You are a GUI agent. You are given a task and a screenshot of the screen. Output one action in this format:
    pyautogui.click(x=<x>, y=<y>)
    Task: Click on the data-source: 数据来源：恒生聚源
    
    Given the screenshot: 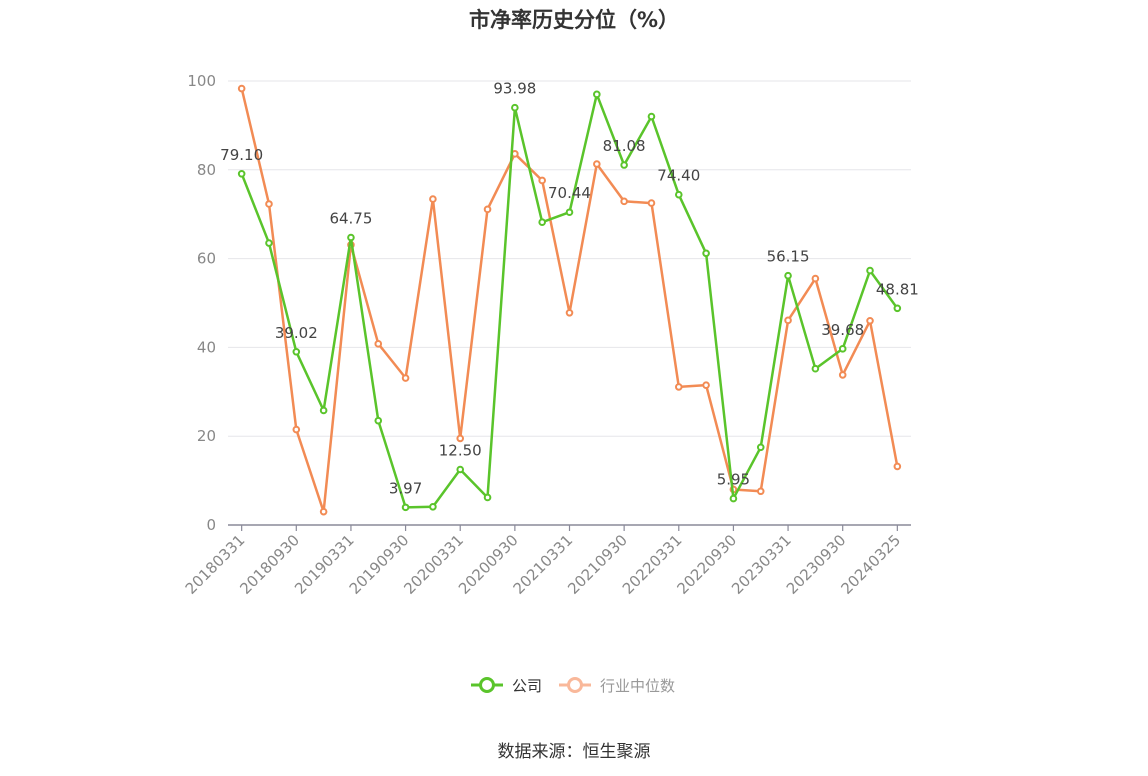 What is the action you would take?
    pyautogui.click(x=574, y=752)
    